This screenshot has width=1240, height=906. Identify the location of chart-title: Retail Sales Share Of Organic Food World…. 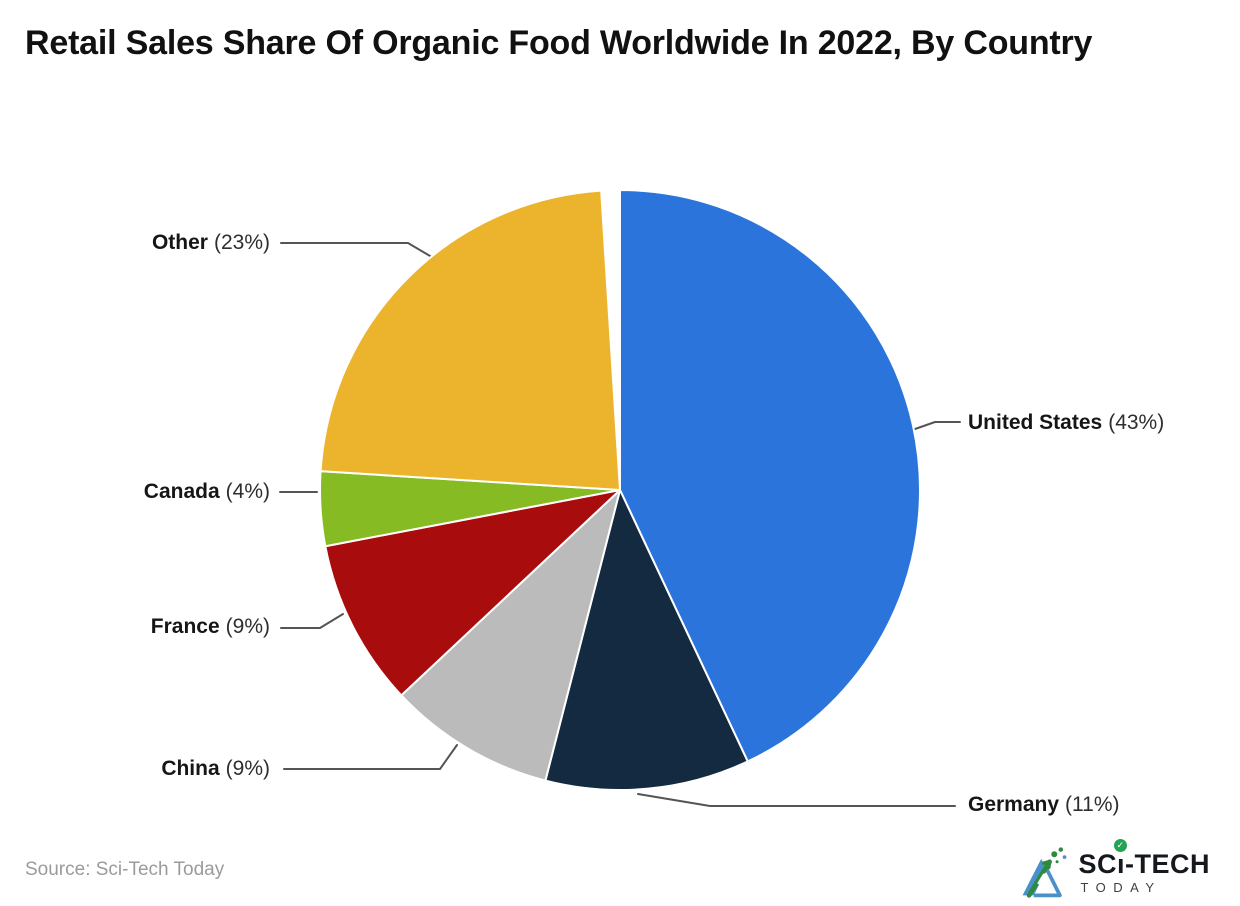
(559, 43).